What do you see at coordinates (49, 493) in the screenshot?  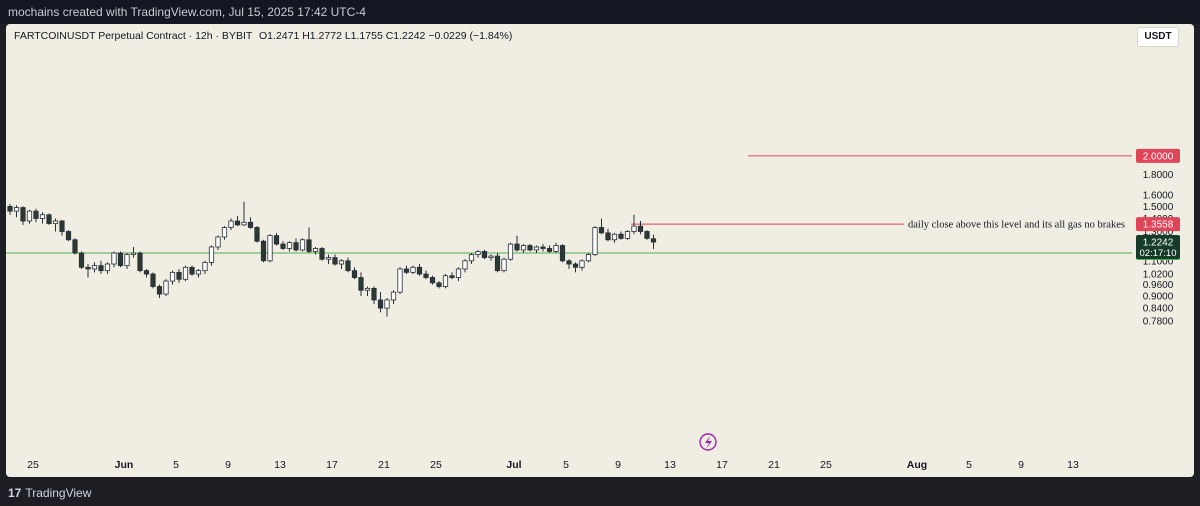 I see `tradingview-logo: 17 TradingView` at bounding box center [49, 493].